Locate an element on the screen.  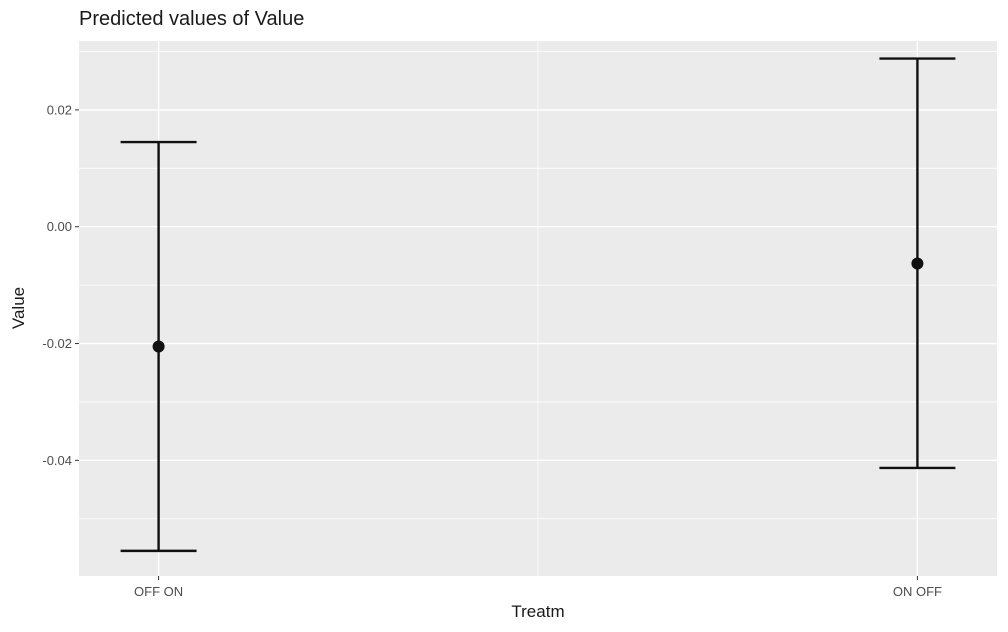
x-tick-label: OFF ON is located at coordinates (158, 591).